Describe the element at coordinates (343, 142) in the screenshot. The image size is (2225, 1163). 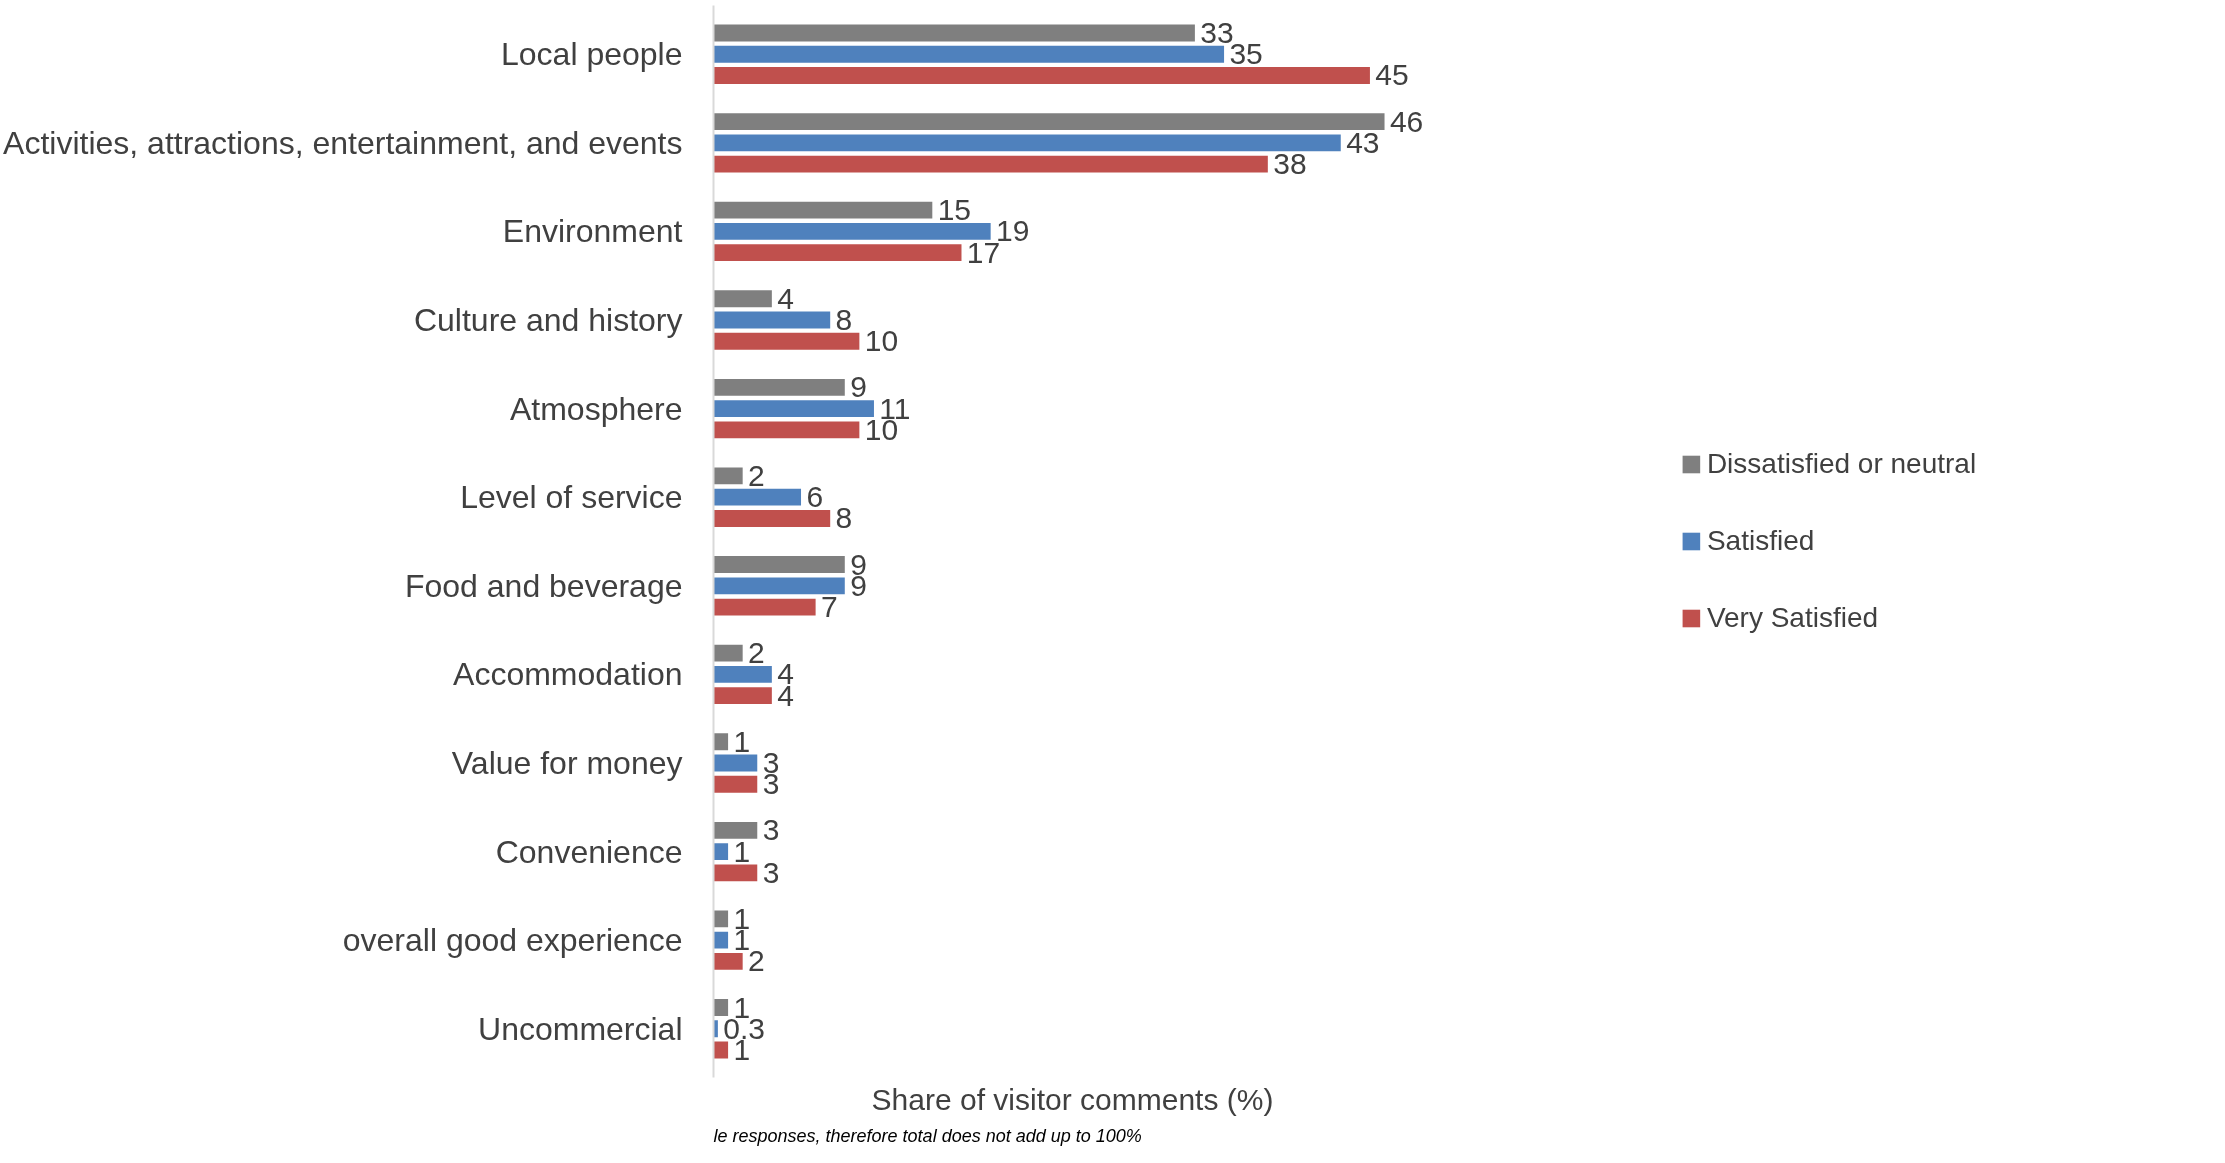
I see `y-tick-label: Activities, attractions, entertainment, and events` at that location.